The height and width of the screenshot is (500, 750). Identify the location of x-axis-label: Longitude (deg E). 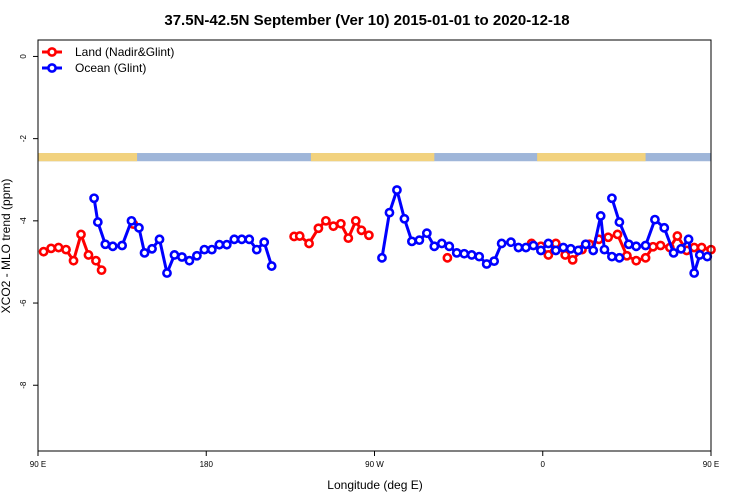
(374, 485).